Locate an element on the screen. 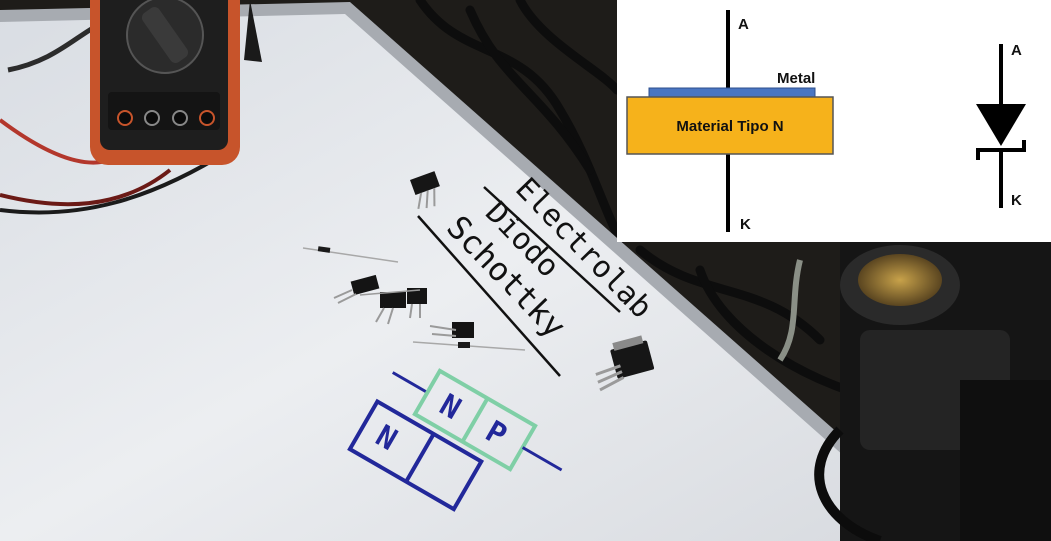  label-material-tipo-n: Material Tipo N is located at coordinates (729, 126).